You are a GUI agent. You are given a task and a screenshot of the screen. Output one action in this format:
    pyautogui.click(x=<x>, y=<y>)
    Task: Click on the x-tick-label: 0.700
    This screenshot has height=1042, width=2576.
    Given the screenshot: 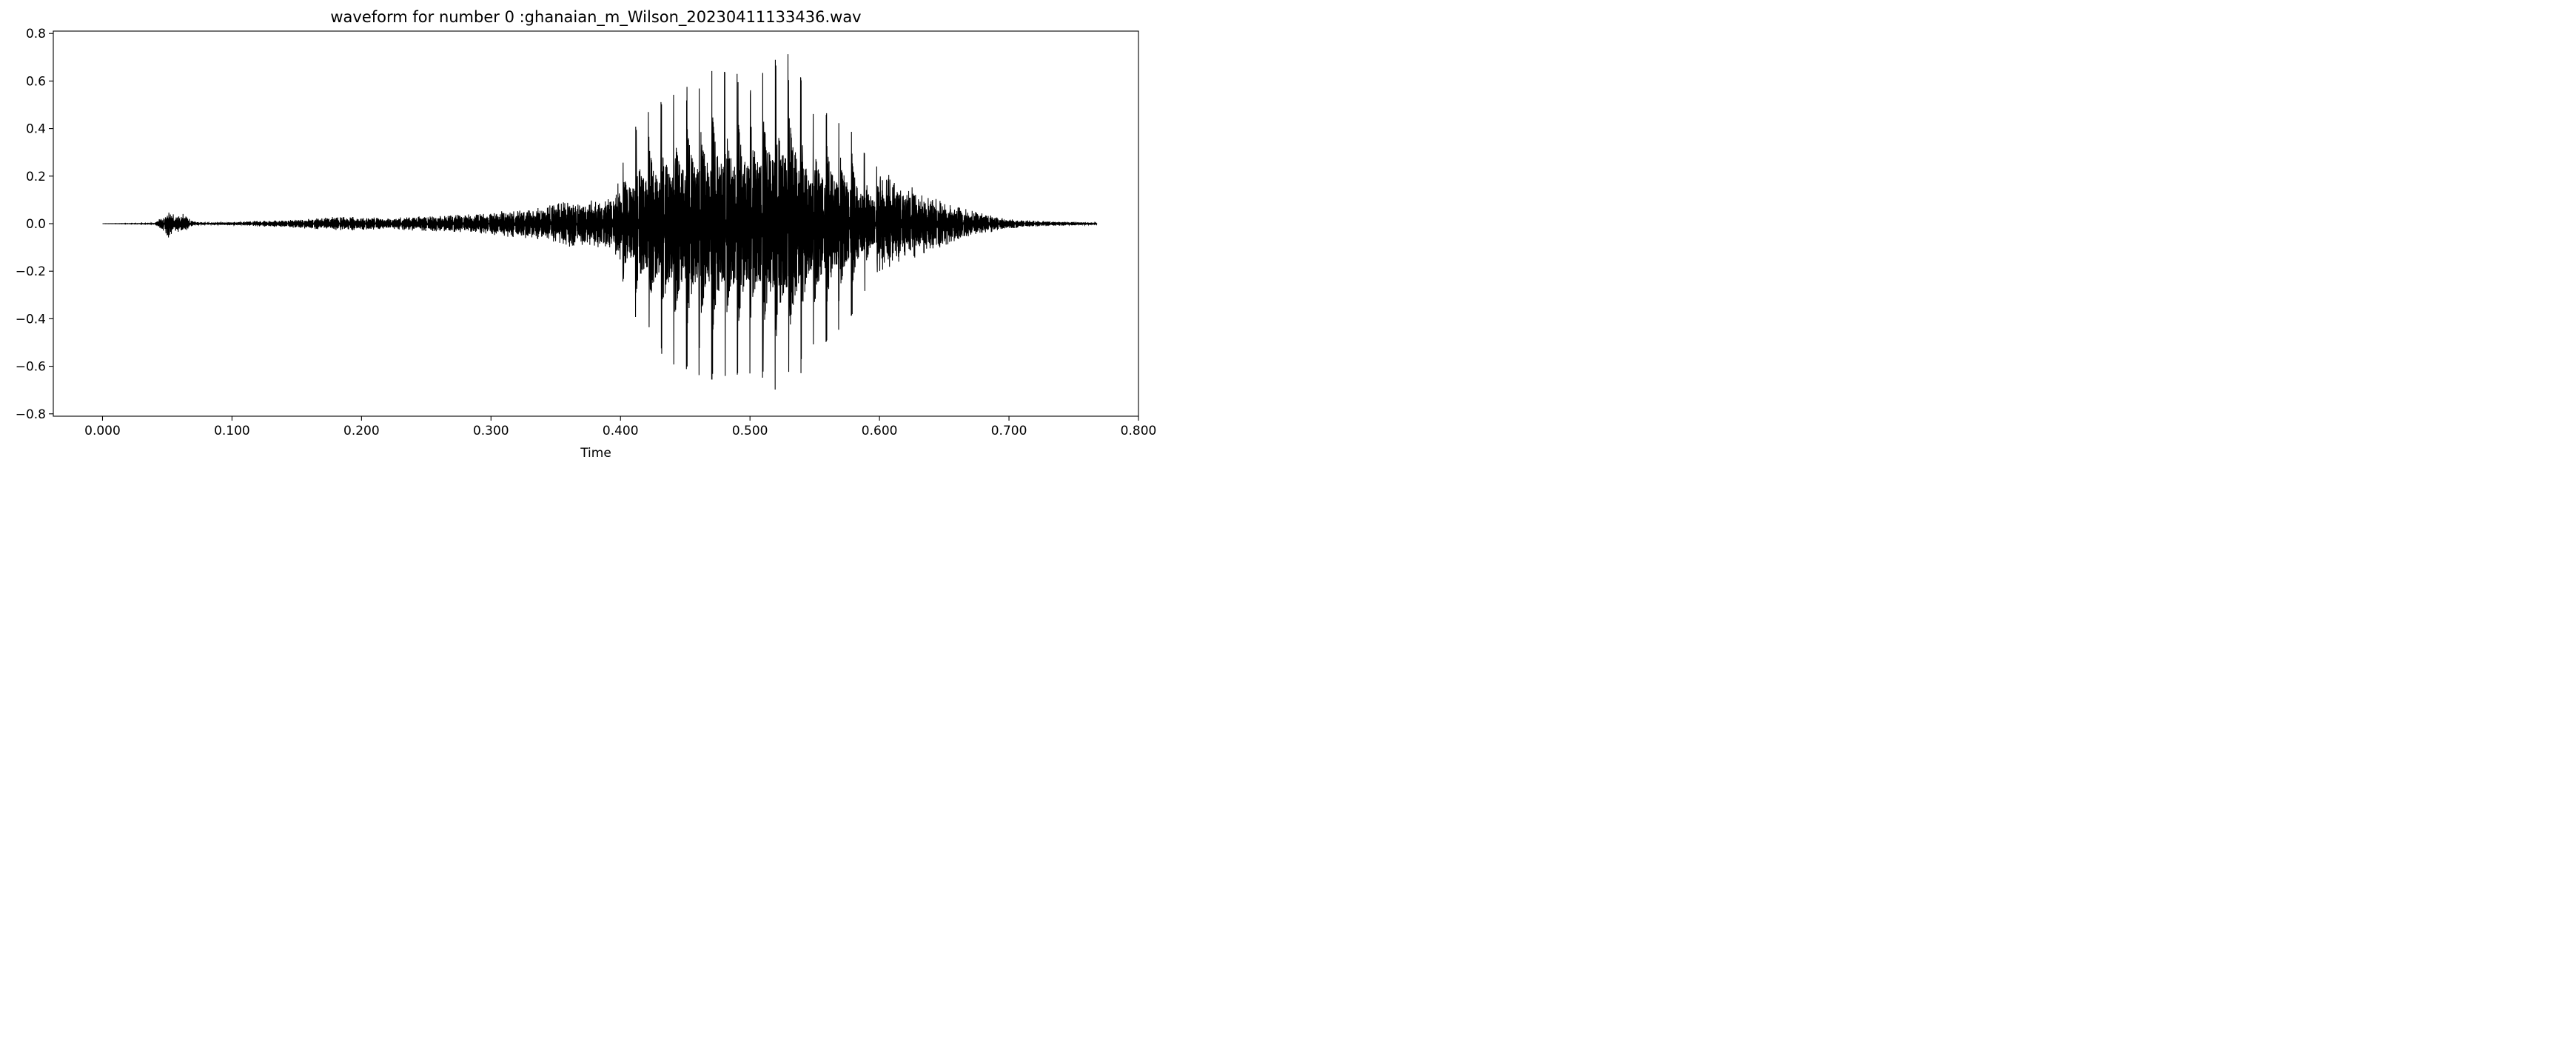 What is the action you would take?
    pyautogui.click(x=1009, y=431)
    